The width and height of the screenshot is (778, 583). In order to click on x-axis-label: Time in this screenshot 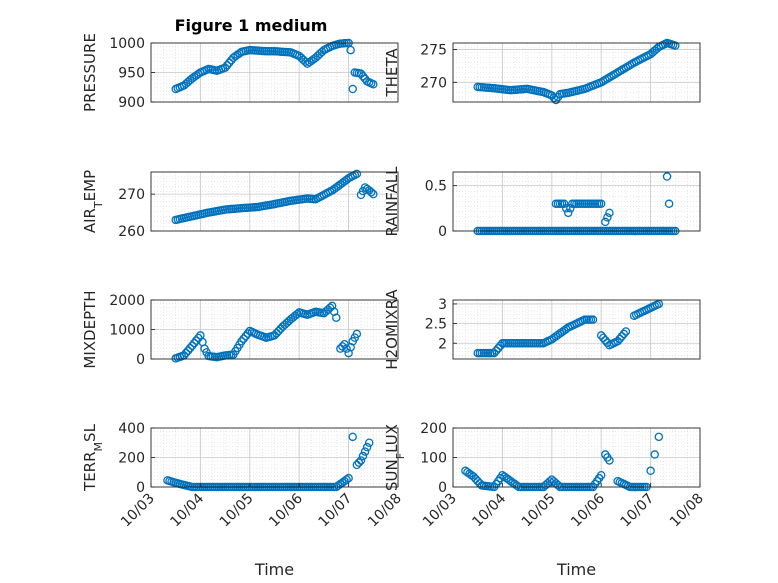, I will do `click(576, 569)`.